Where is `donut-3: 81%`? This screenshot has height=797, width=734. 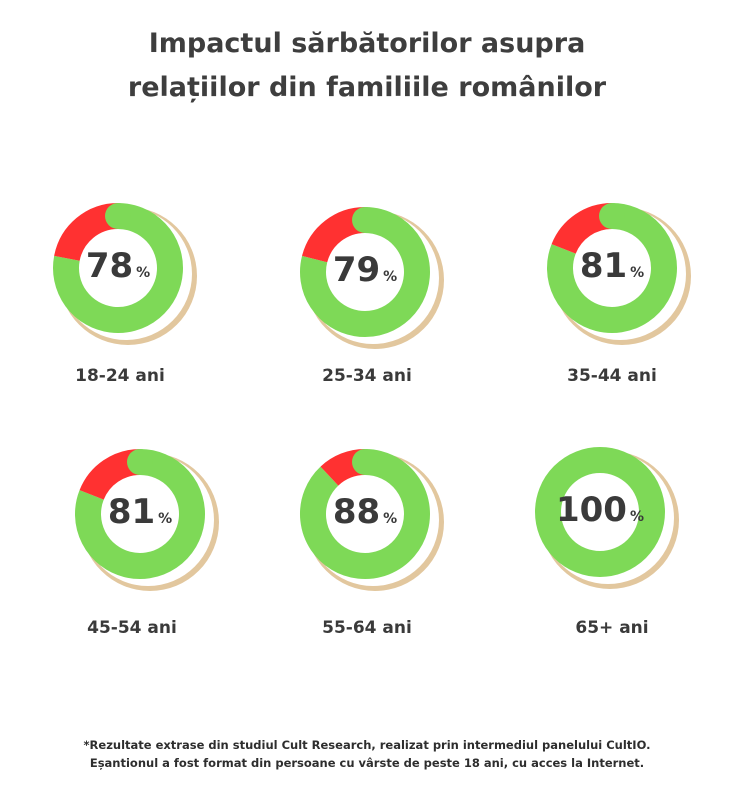
donut-3: 81% is located at coordinates (612, 268).